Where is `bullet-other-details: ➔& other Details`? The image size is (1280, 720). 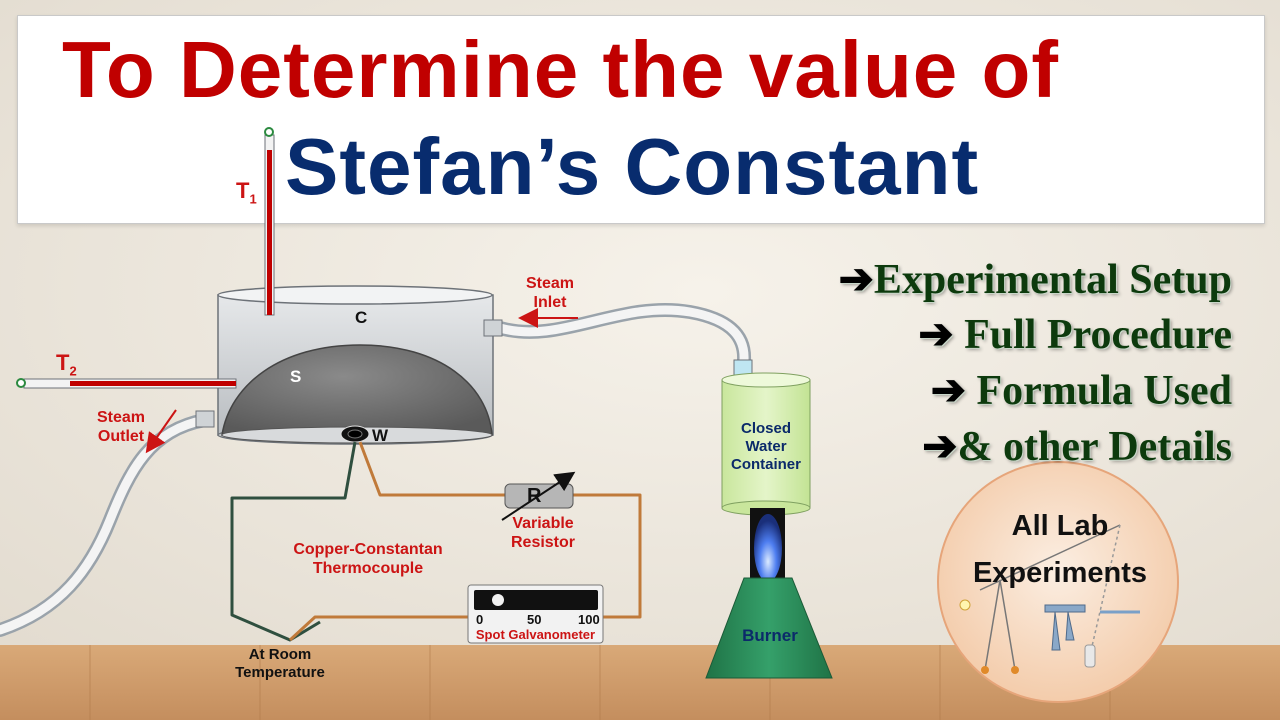 bullet-other-details: ➔& other Details is located at coordinates (952, 447).